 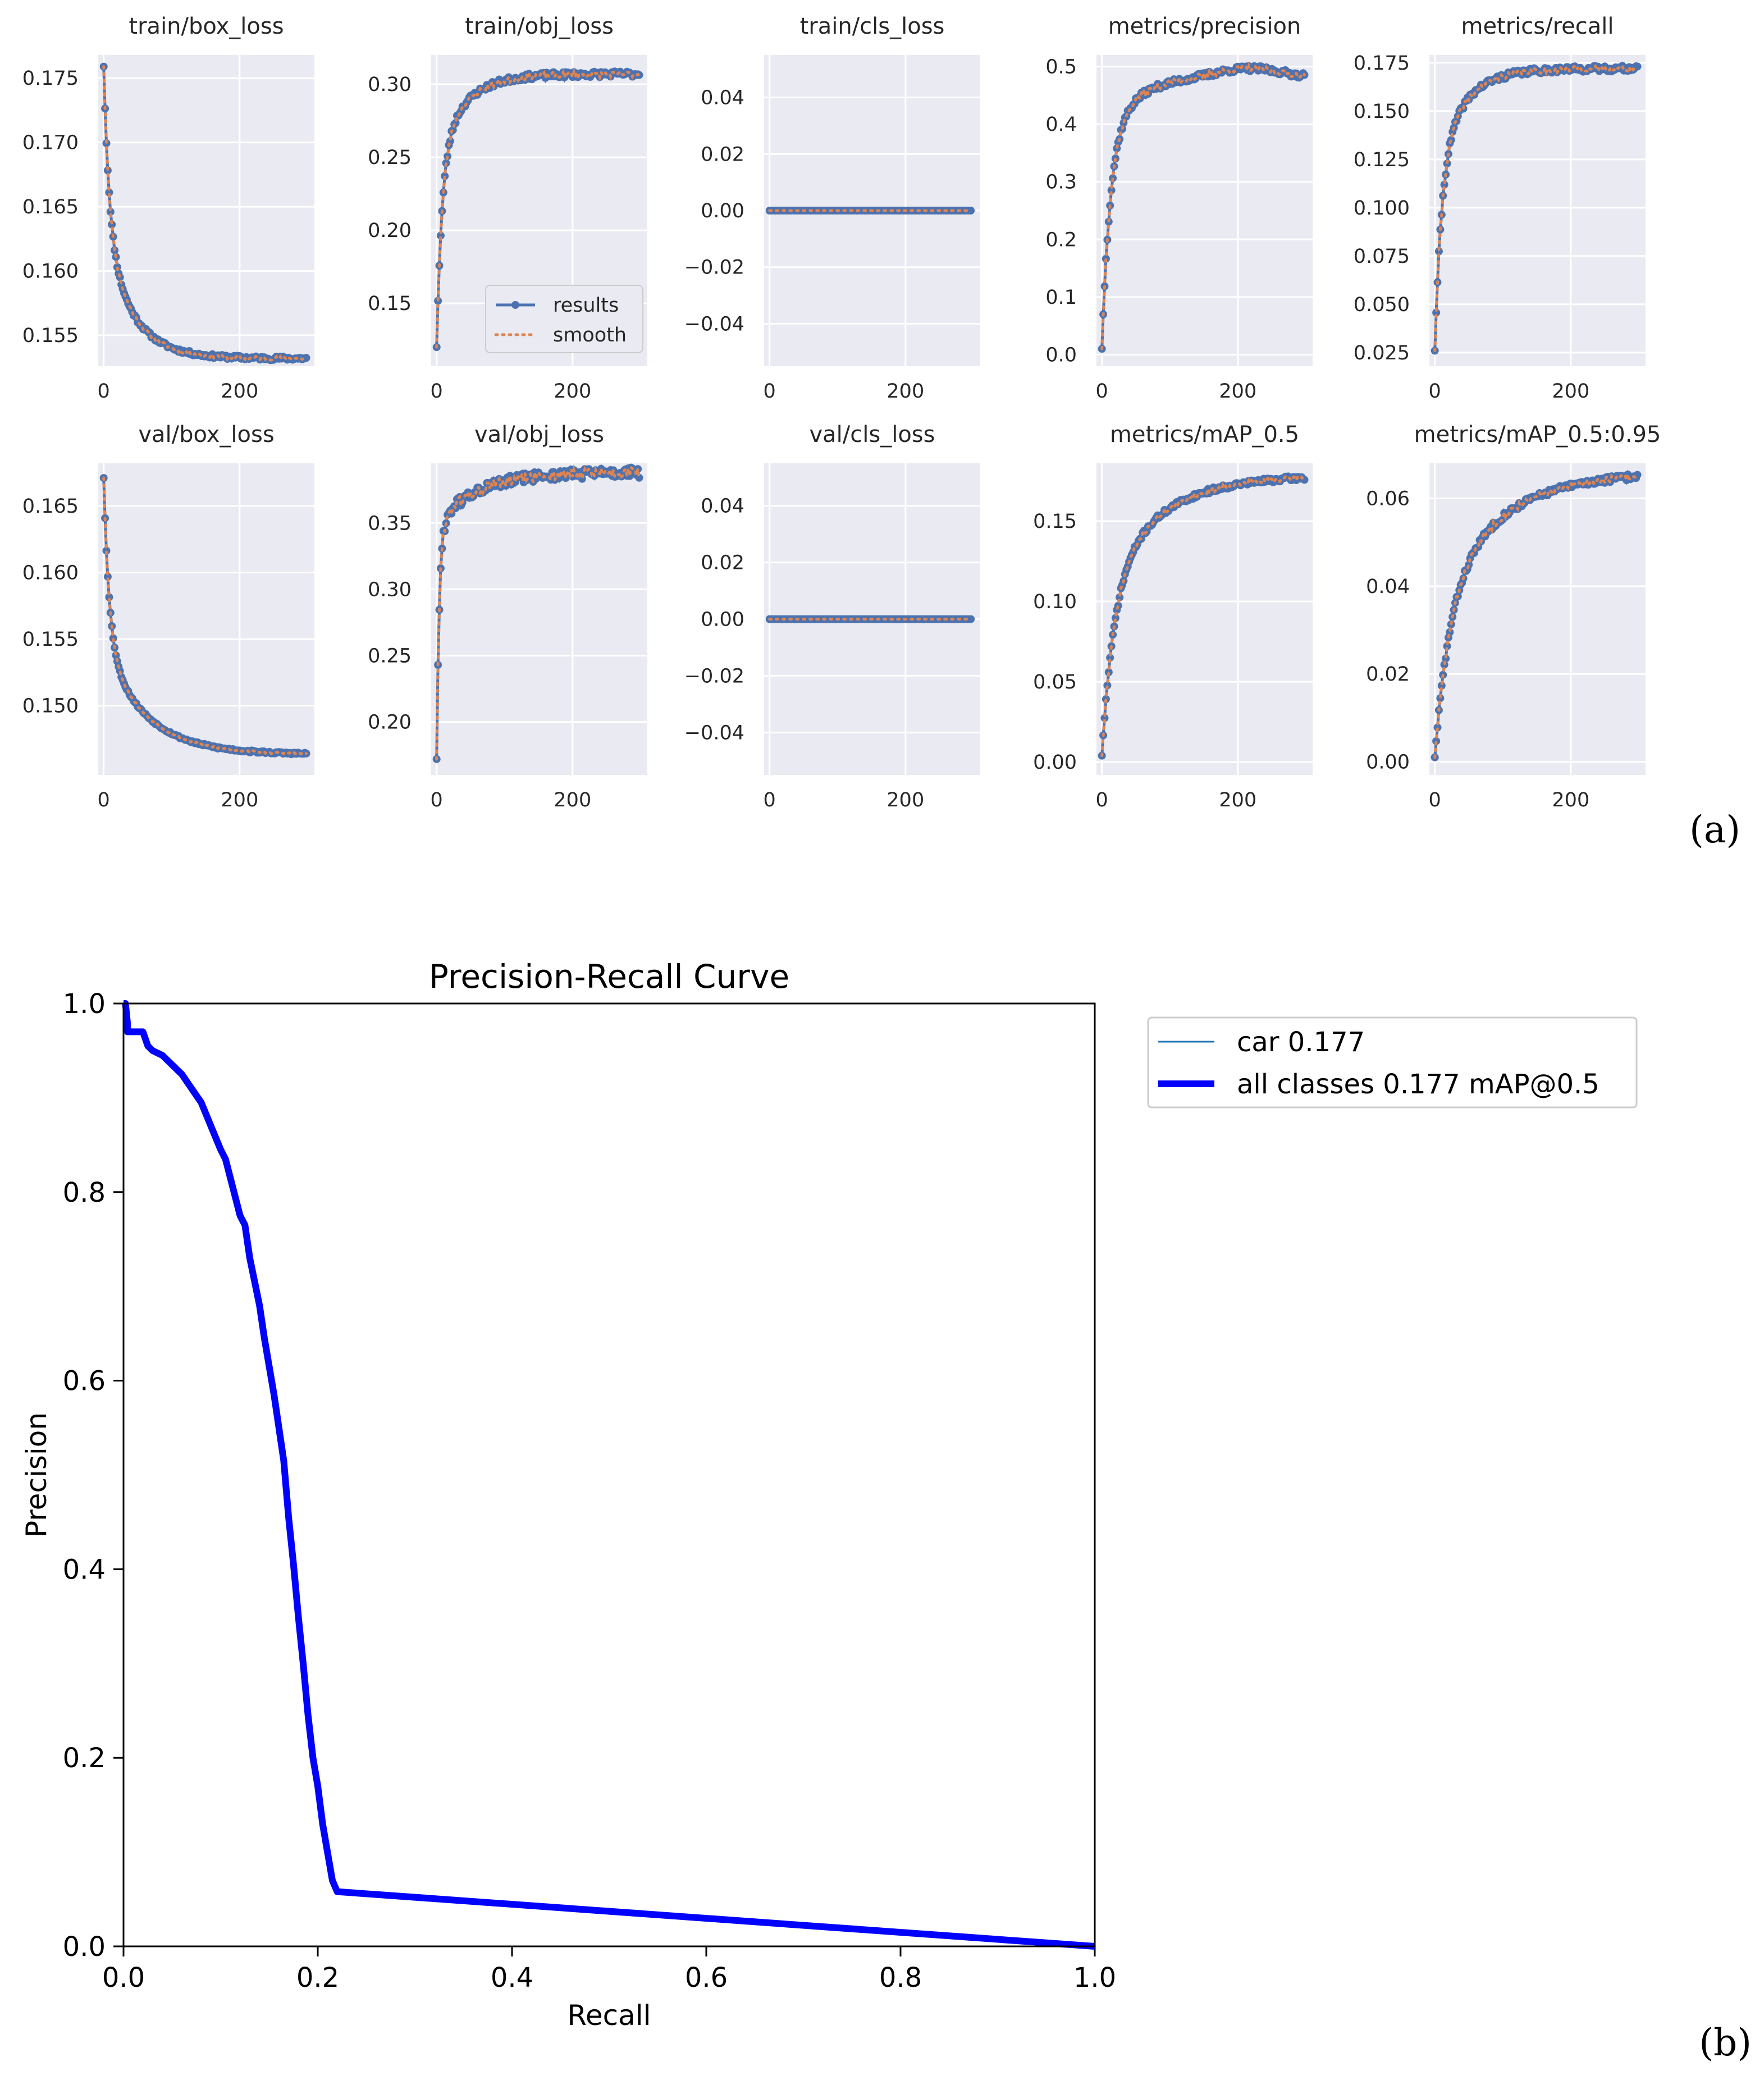 What do you see at coordinates (50, 272) in the screenshot?
I see `y-tick-label: 0.160` at bounding box center [50, 272].